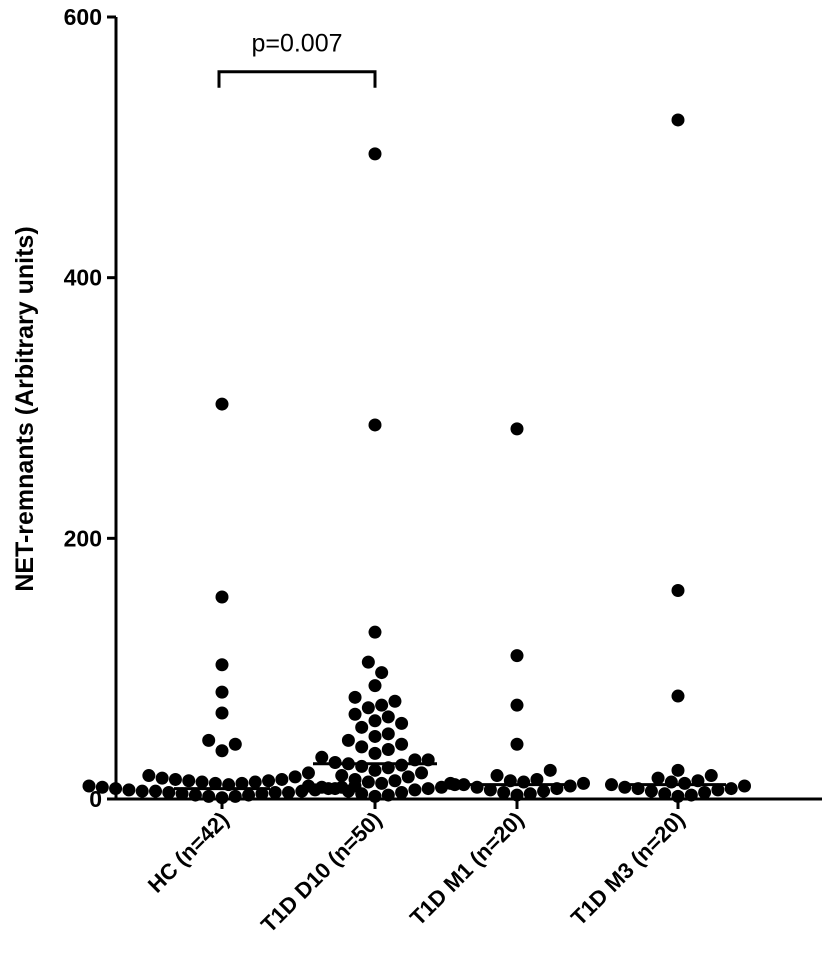 Image resolution: width=827 pixels, height=973 pixels. I want to click on x-tick-label: T1D D10 (n=50), so click(321, 872).